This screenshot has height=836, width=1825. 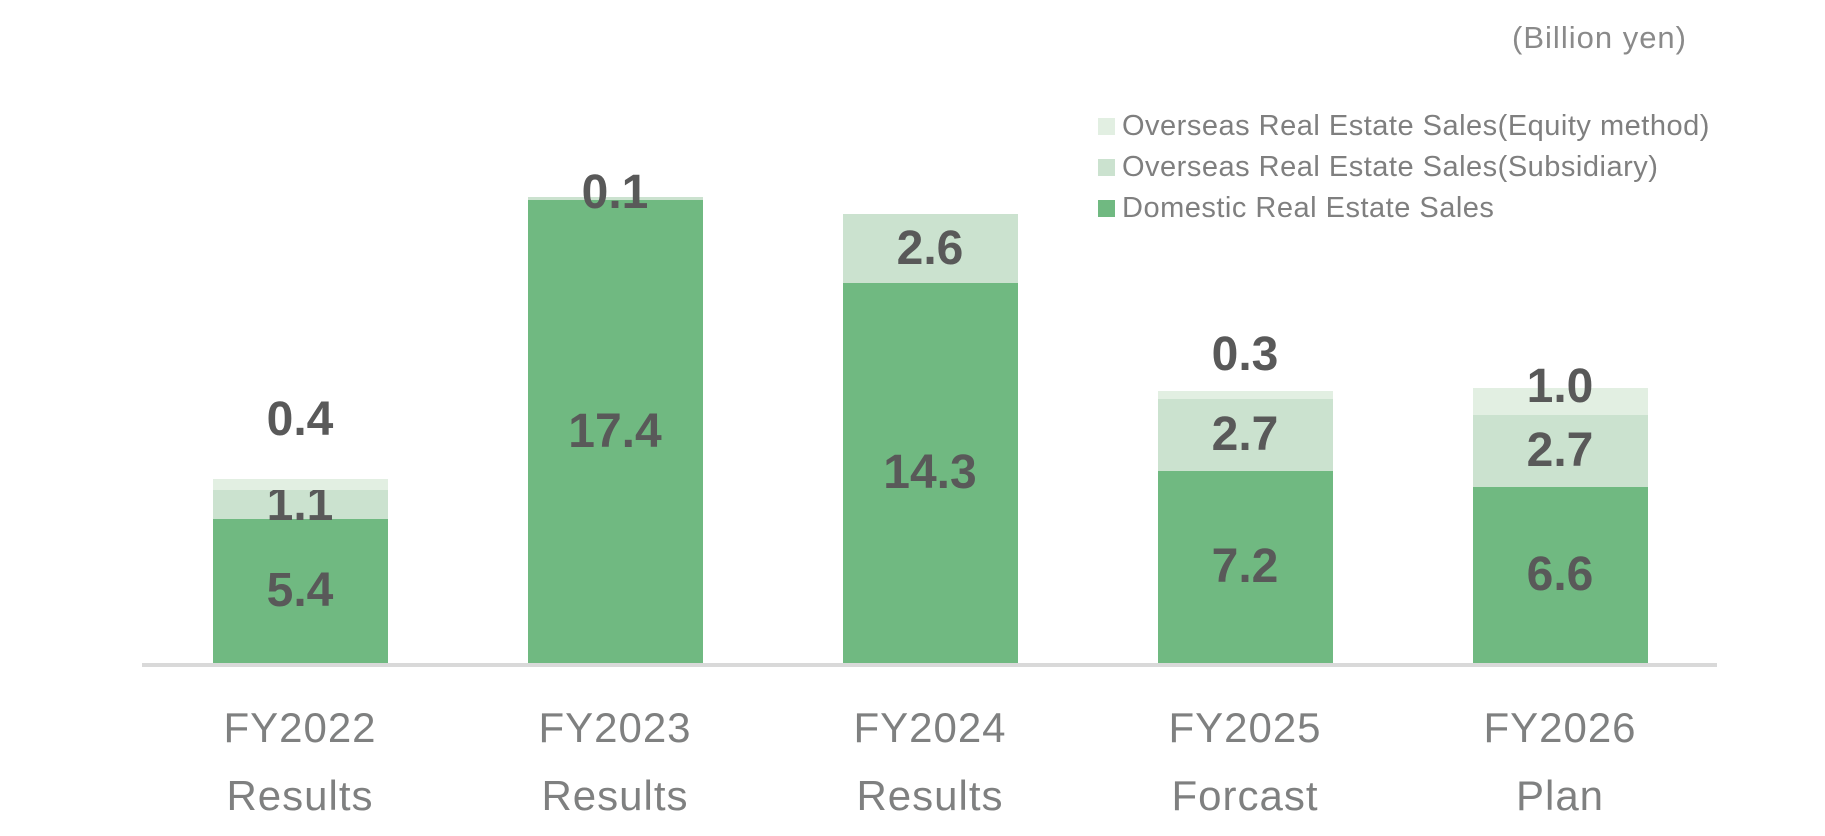 I want to click on x-axis-line, so click(x=929, y=665).